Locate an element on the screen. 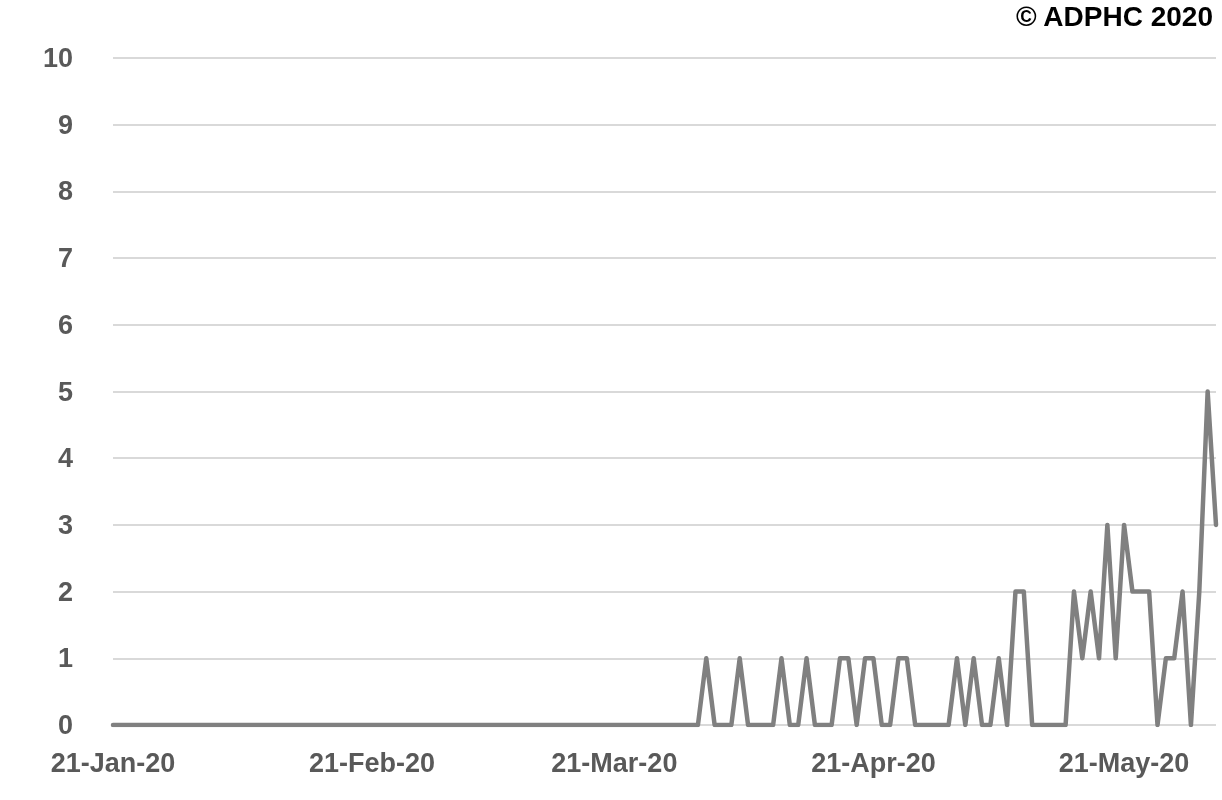 This screenshot has height=800, width=1222. text: © ADPHC 2020 is located at coordinates (1114, 16).